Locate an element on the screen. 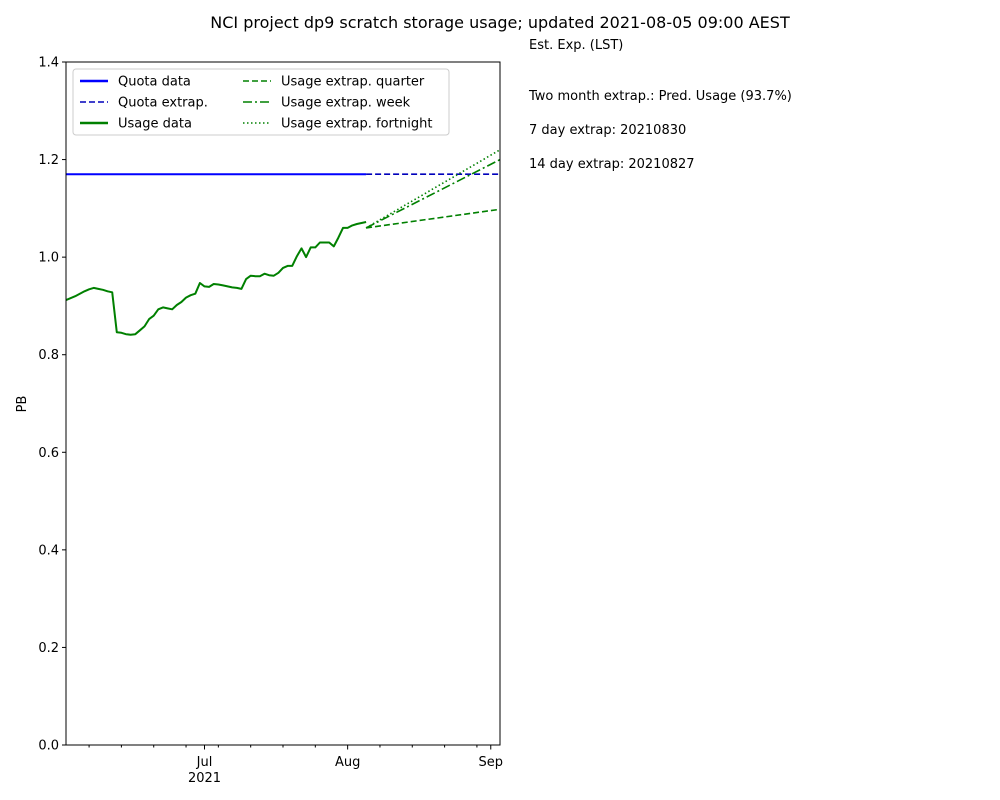 The height and width of the screenshot is (800, 1000). x-tick-label: Sep is located at coordinates (491, 762).